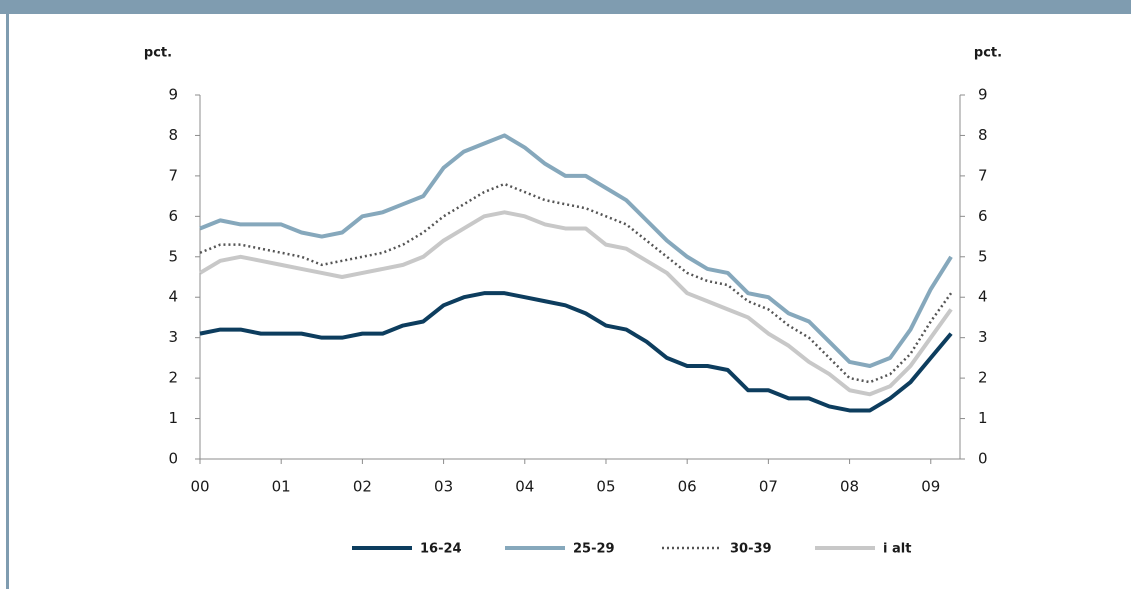 Image resolution: width=1131 pixels, height=589 pixels. What do you see at coordinates (173, 216) in the screenshot?
I see `y-tick-label: 6` at bounding box center [173, 216].